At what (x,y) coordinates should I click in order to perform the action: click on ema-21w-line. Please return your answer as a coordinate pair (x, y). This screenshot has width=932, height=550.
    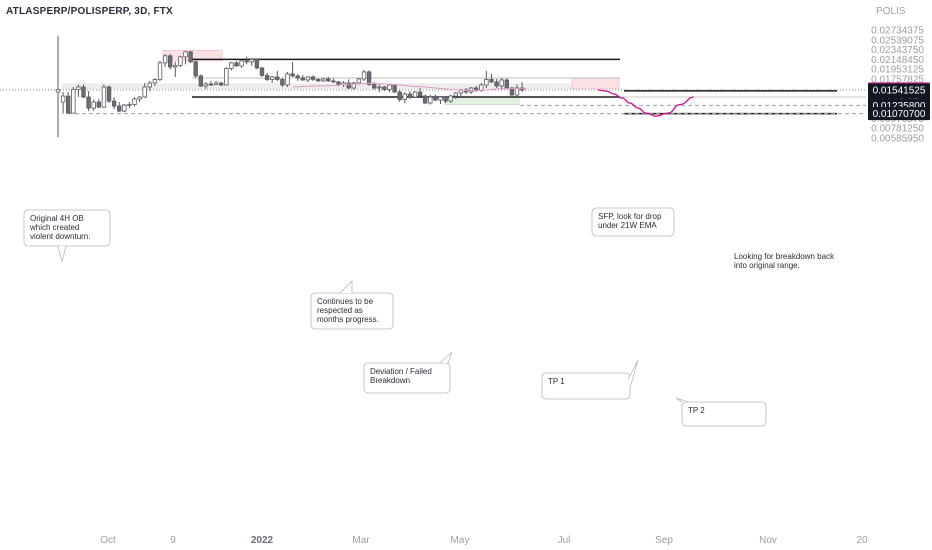
    Looking at the image, I should click on (410, 86).